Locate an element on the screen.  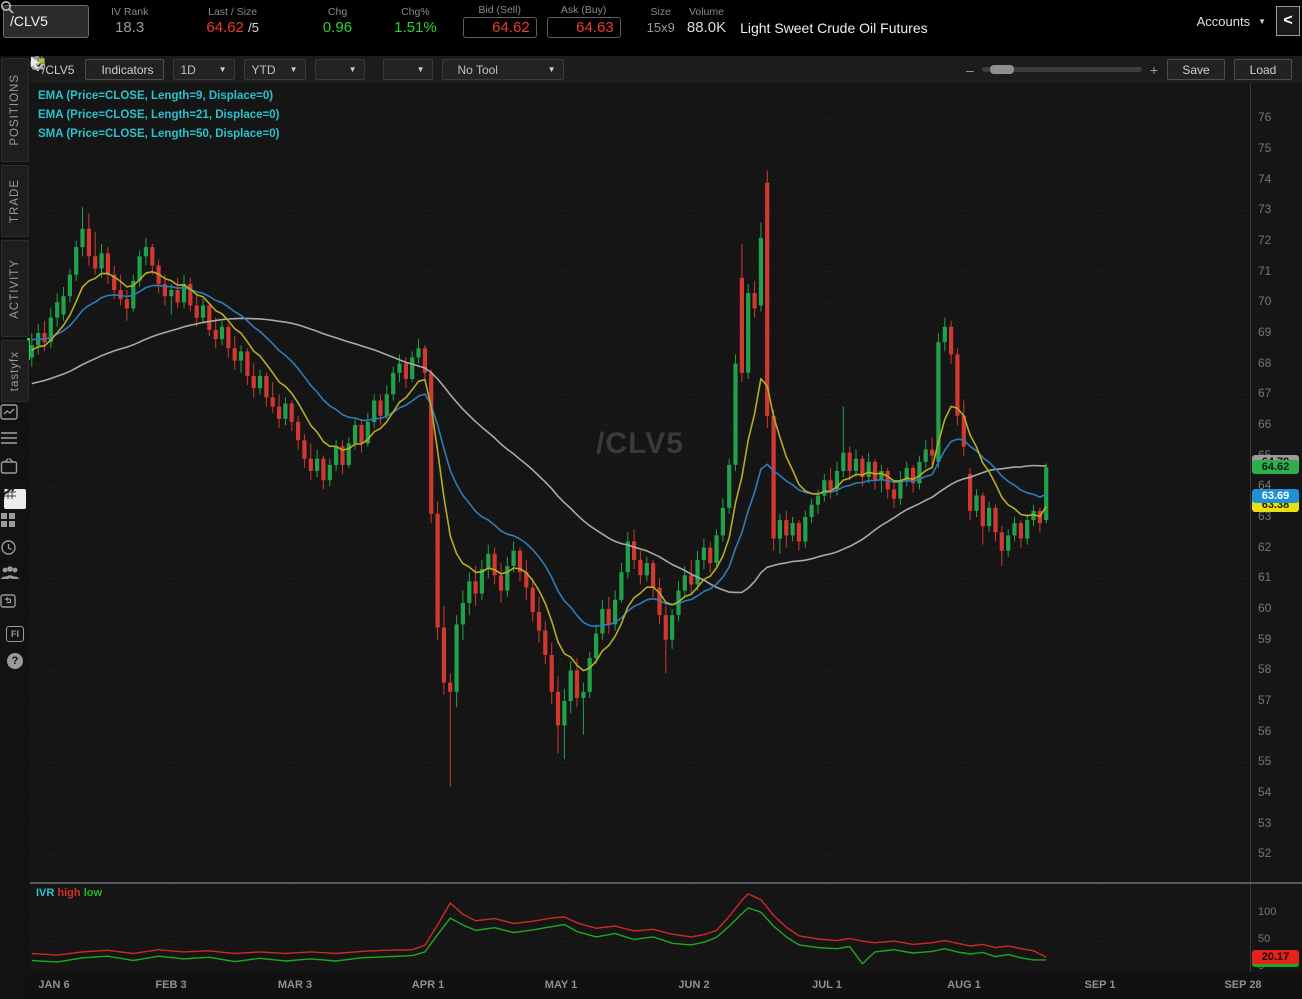
price-axis-label: 74 is located at coordinates (1265, 179).